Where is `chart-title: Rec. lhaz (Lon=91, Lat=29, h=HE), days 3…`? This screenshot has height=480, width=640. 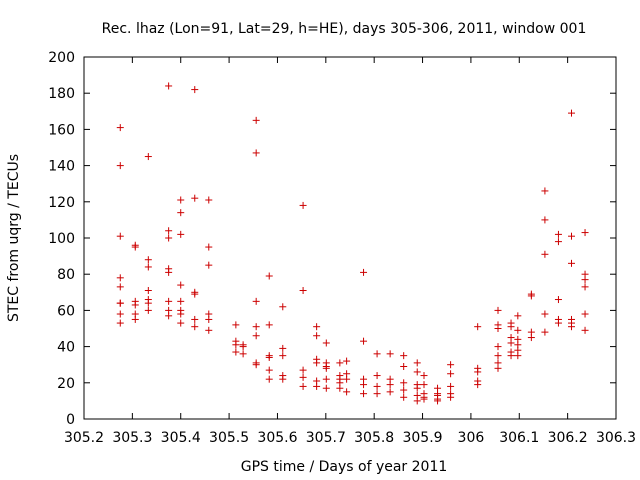 chart-title: Rec. lhaz (Lon=91, Lat=29, h=HE), days 3… is located at coordinates (344, 29).